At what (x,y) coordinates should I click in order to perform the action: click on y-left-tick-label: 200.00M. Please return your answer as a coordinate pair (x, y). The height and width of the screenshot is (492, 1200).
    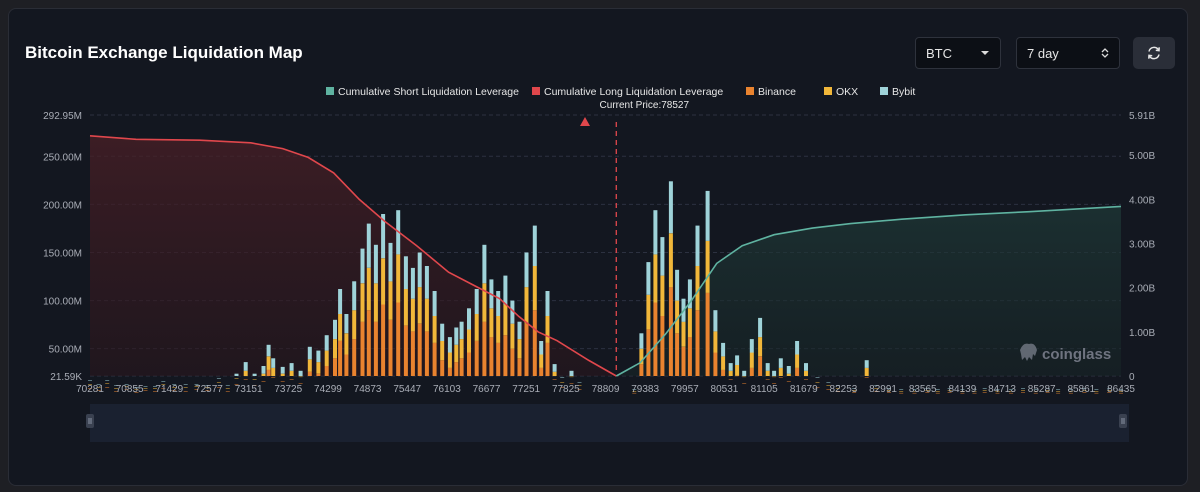
    Looking at the image, I should click on (62, 205).